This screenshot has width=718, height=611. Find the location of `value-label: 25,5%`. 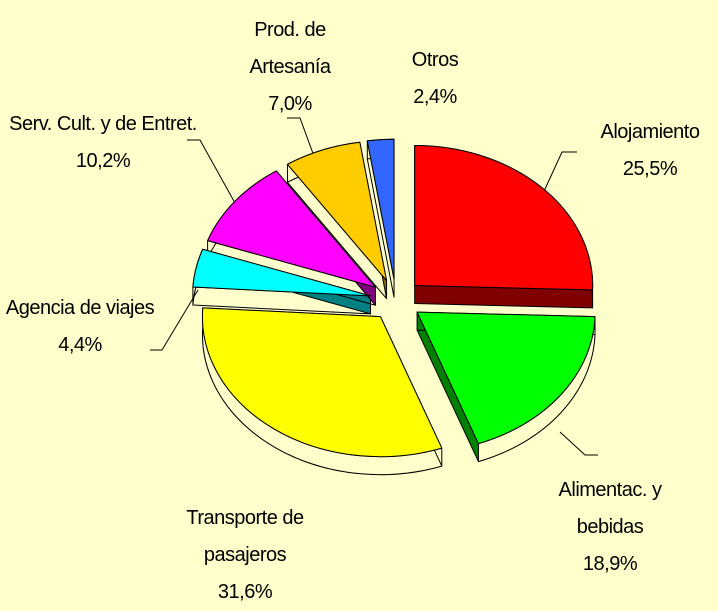

value-label: 25,5% is located at coordinates (650, 169).